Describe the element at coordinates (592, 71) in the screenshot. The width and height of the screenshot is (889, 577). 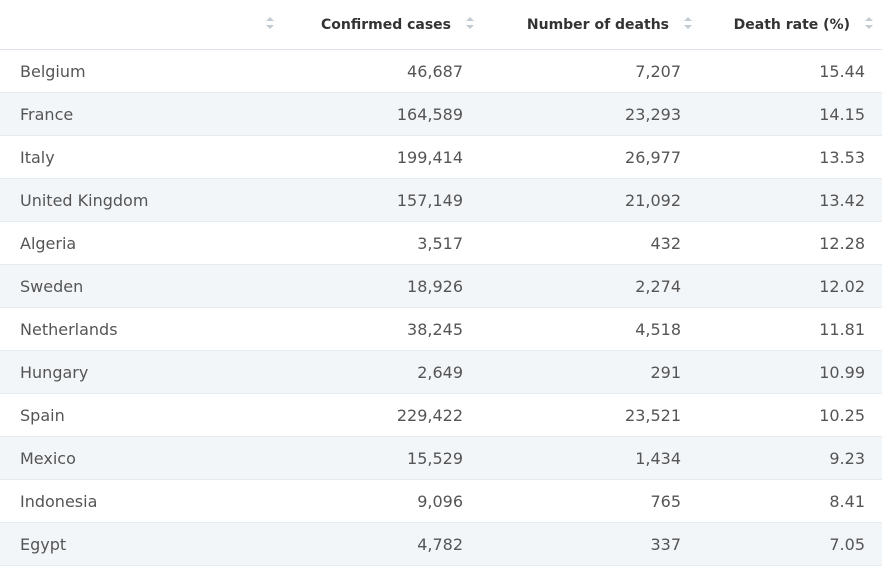
I see `numeric-cell: 7,207` at that location.